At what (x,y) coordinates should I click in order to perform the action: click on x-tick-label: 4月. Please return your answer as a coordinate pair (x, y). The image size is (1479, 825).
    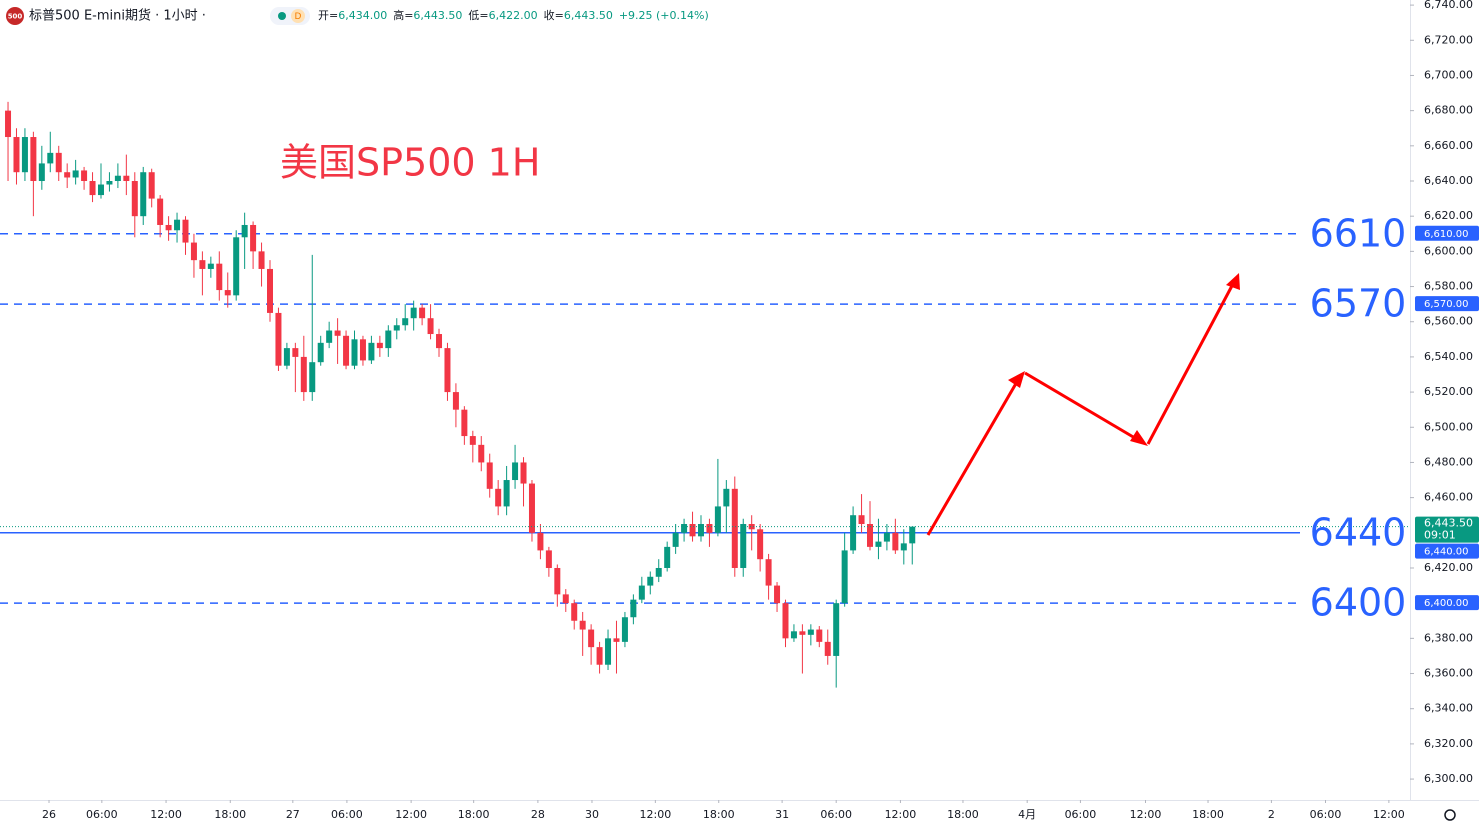
    Looking at the image, I should click on (1027, 814).